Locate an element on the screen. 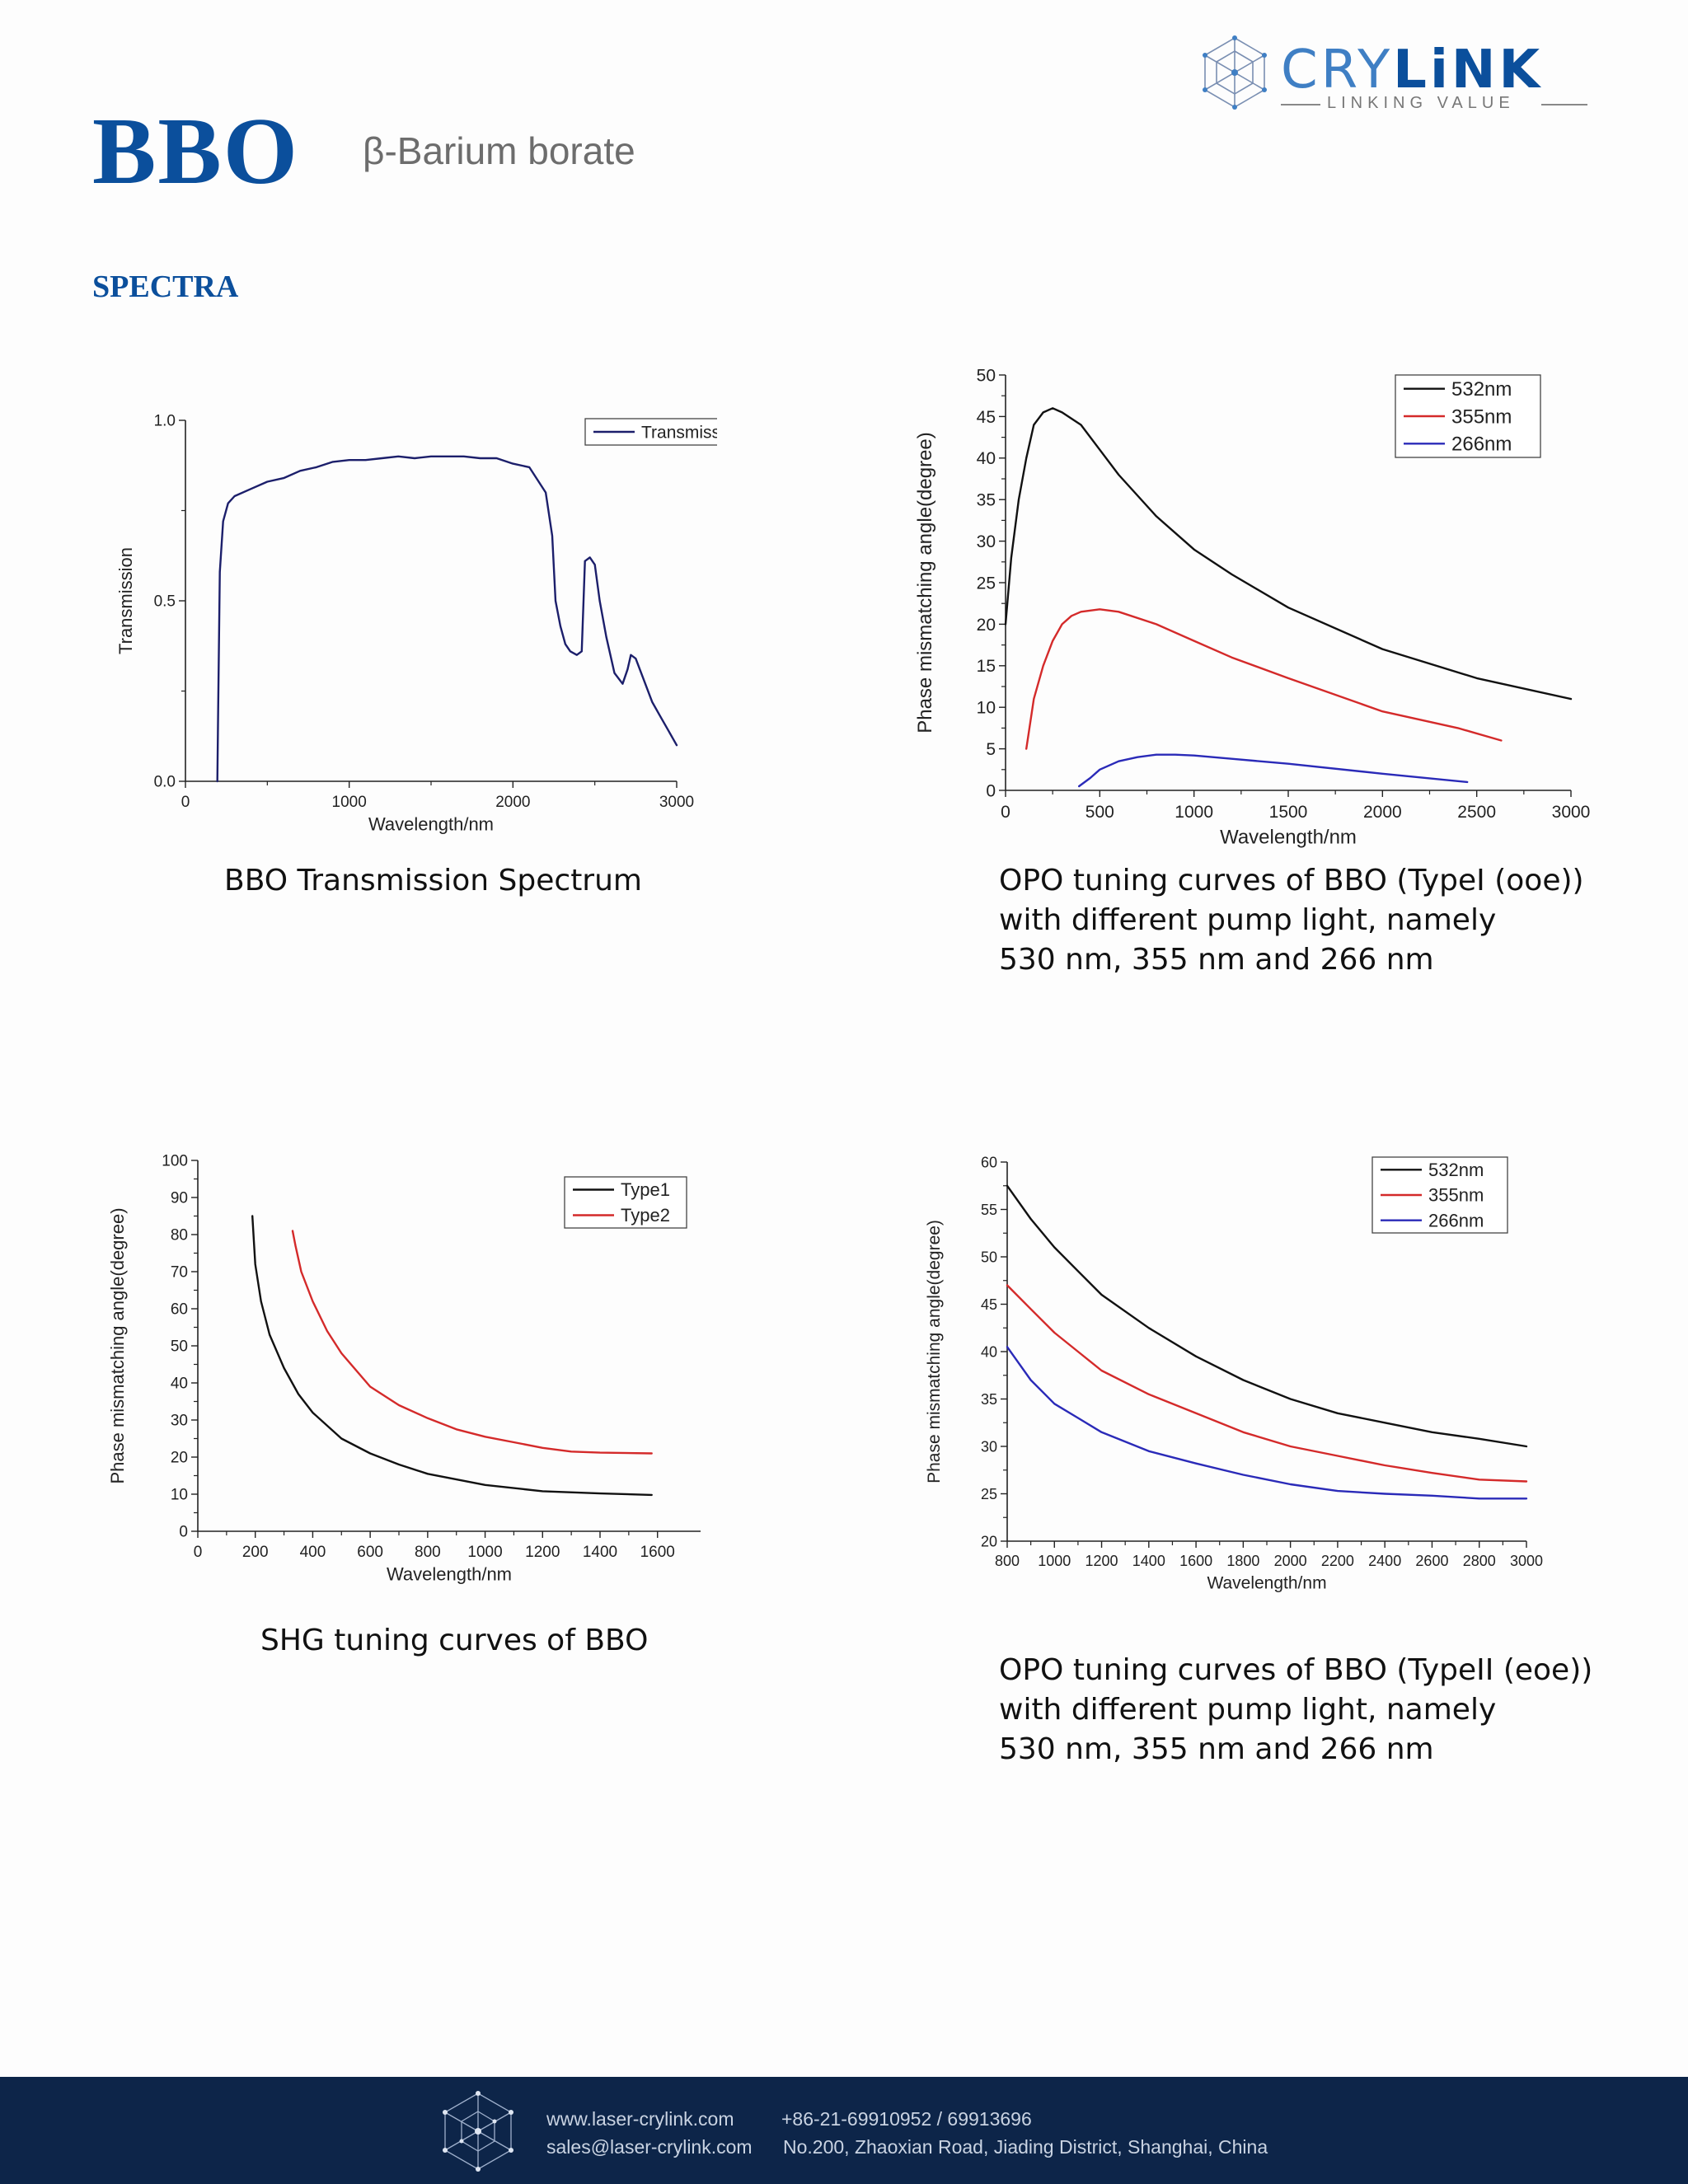 Image resolution: width=1688 pixels, height=2184 pixels. chart3-x-tick-label: 2000 is located at coordinates (1290, 1561).